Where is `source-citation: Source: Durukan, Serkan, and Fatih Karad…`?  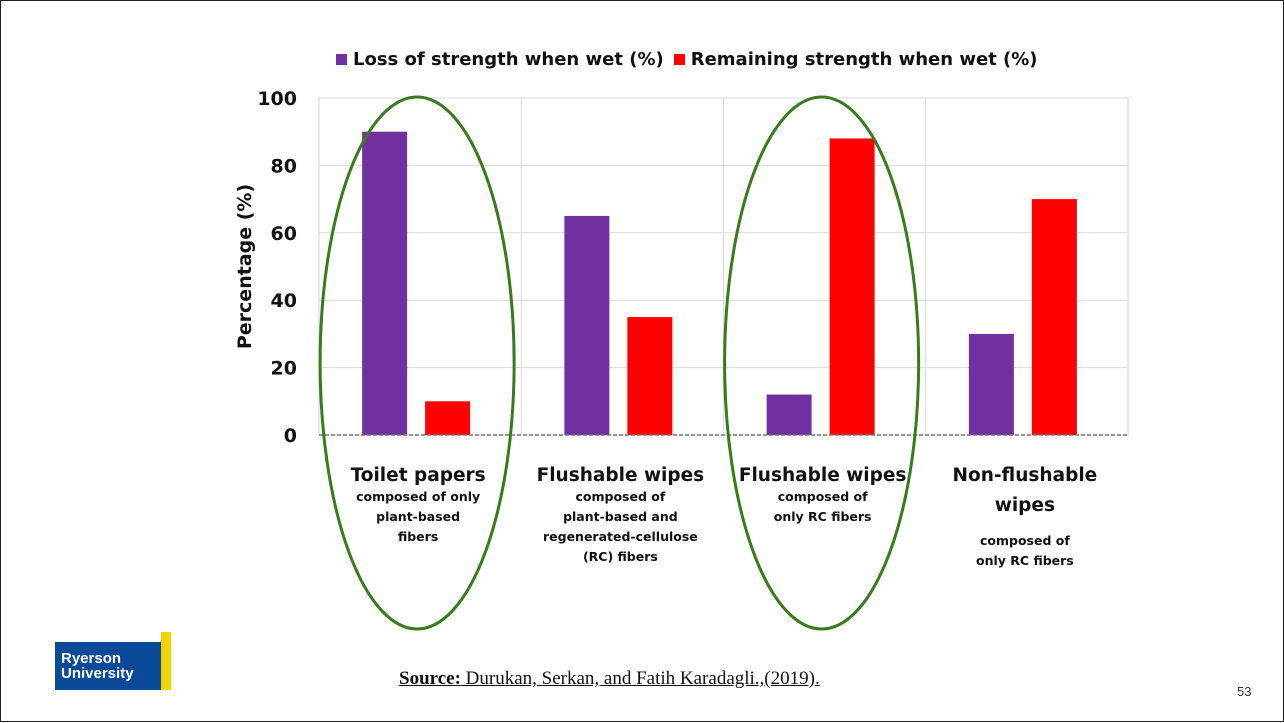 source-citation: Source: Durukan, Serkan, and Fatih Karad… is located at coordinates (609, 679).